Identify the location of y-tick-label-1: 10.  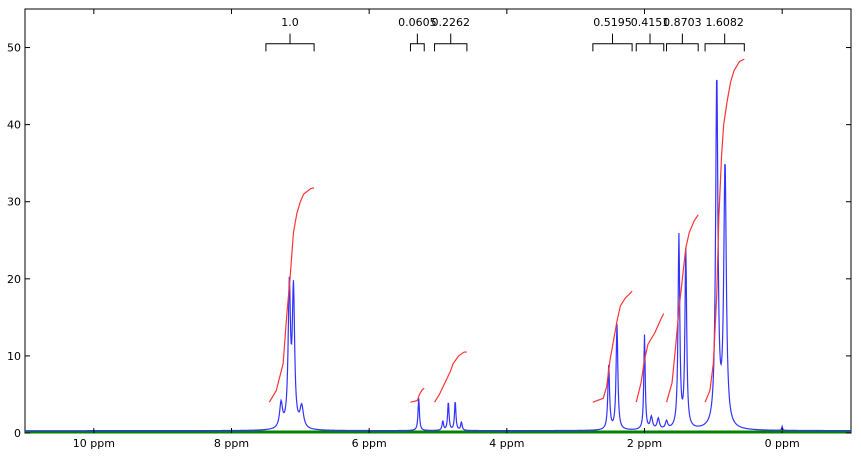
(14, 356).